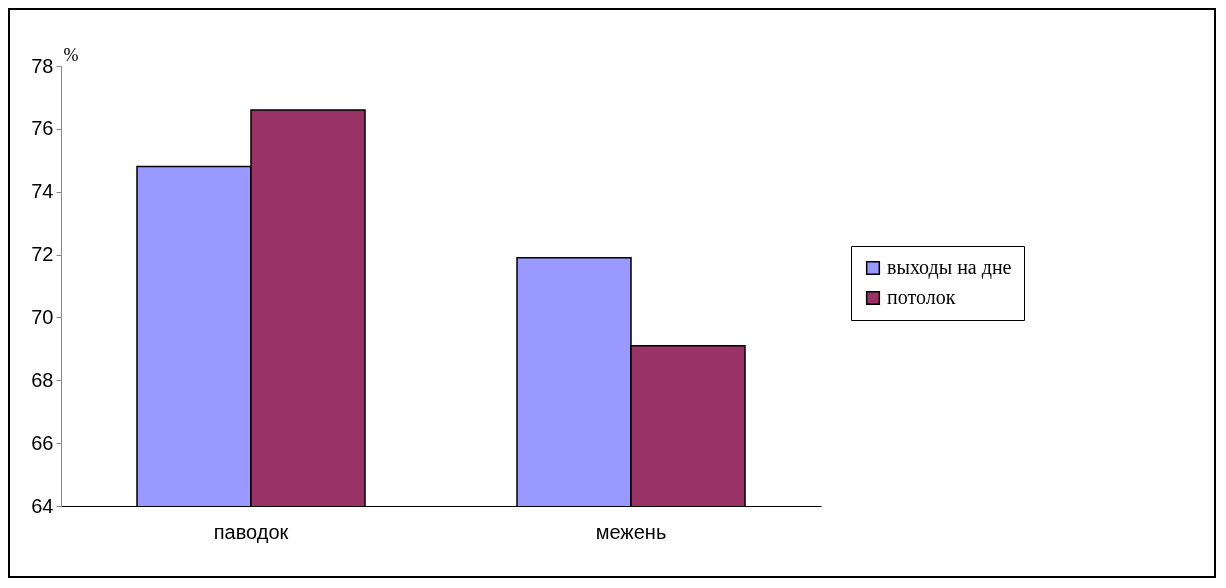  I want to click on y-tick-label: 78, so click(42, 65).